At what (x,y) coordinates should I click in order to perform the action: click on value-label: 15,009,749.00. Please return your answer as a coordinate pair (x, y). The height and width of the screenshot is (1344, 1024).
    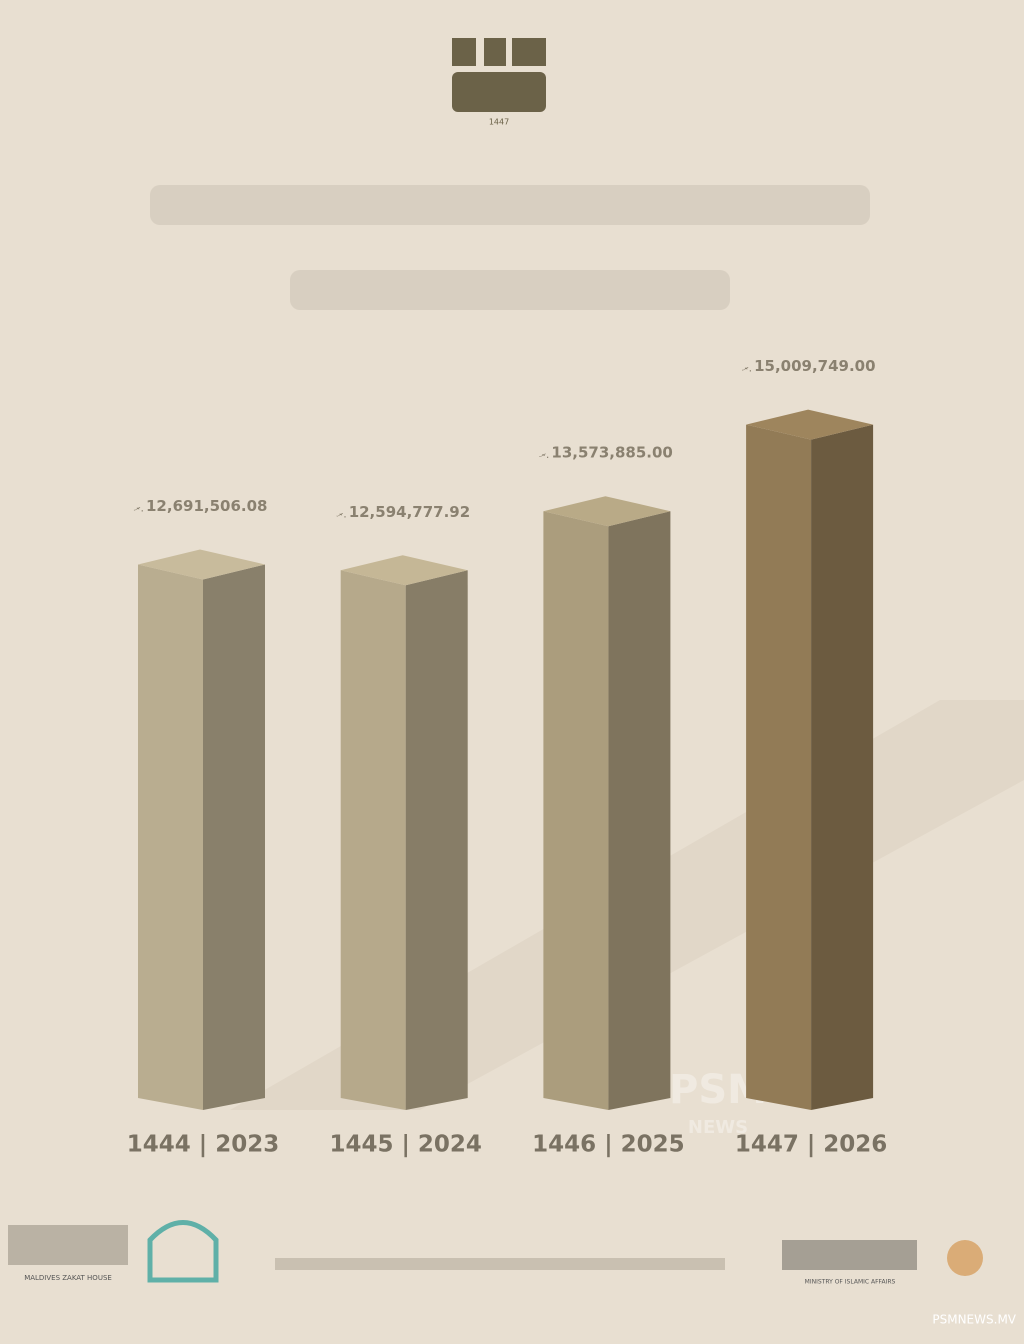
    Looking at the image, I should click on (814, 366).